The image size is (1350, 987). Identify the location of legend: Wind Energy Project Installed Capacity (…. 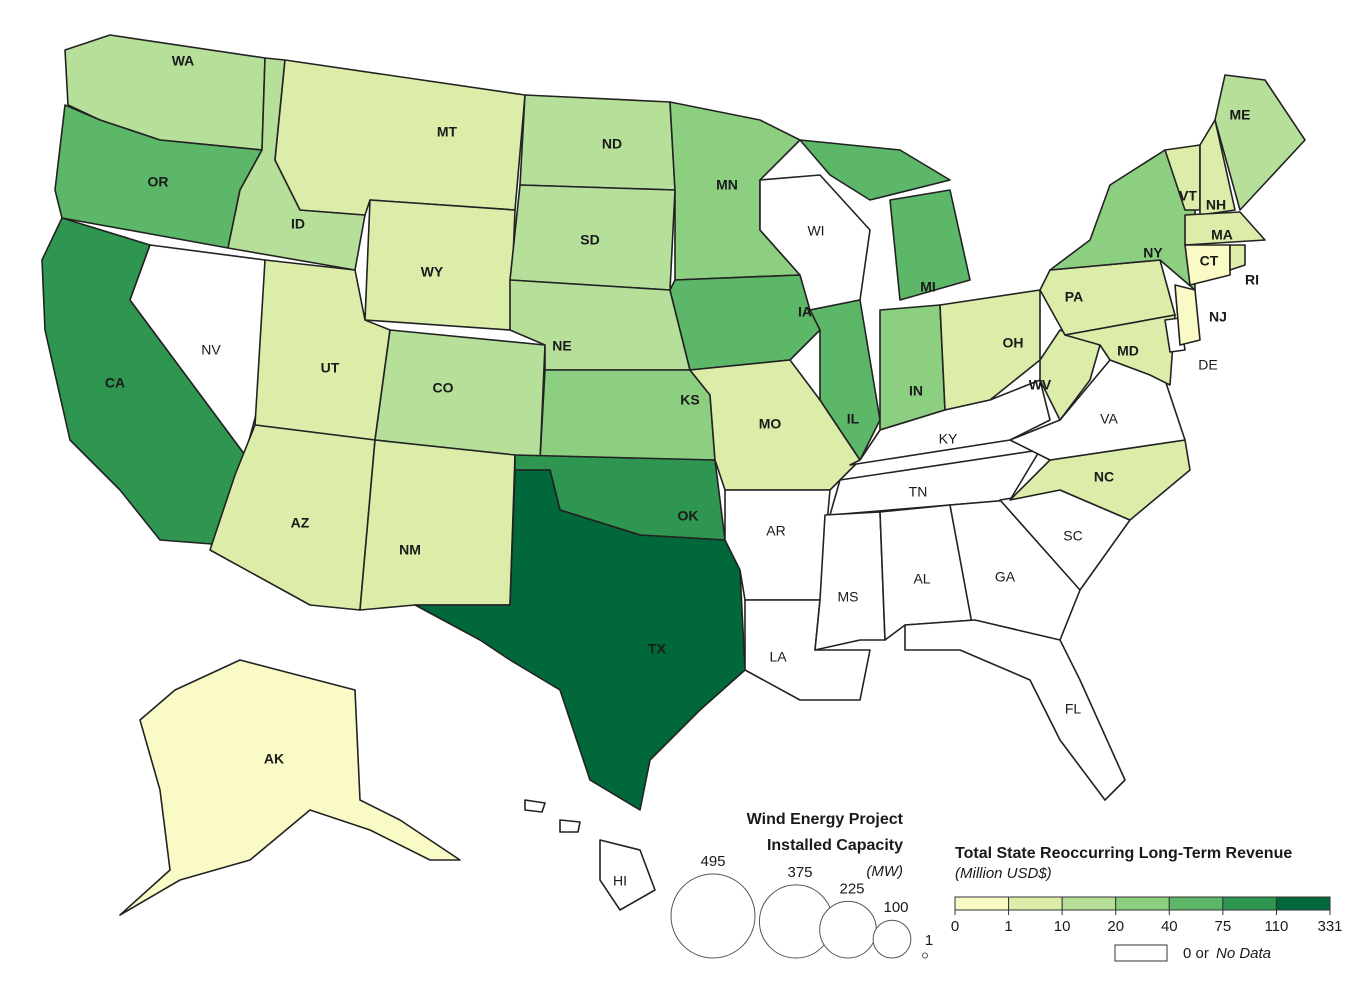
(1006, 886).